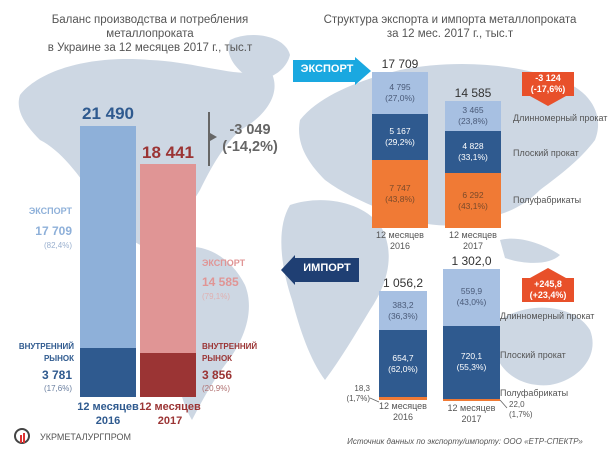  I want to click on import-segment-pct: (43,0%), so click(471, 302).